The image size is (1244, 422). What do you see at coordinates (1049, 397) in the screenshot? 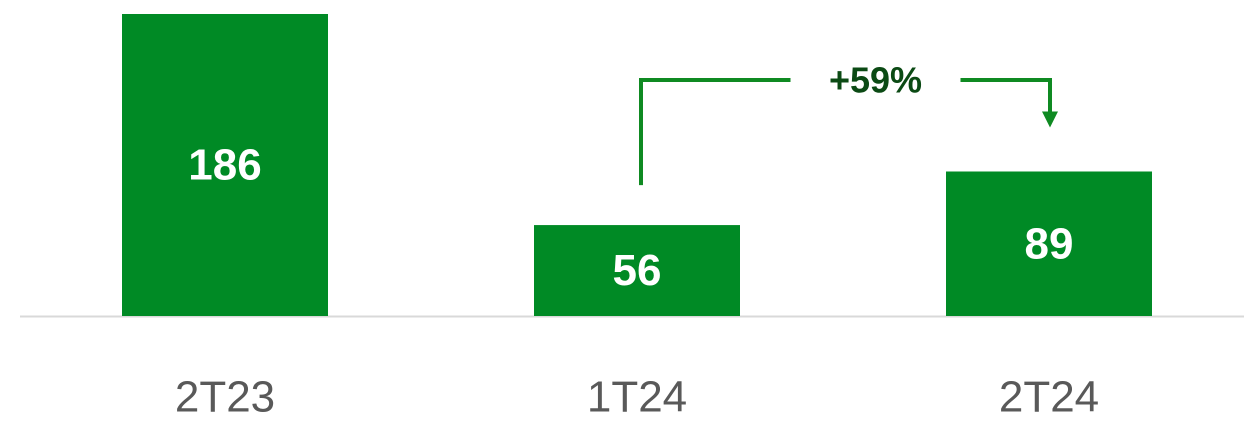
I see `x-tick-label: 2T24` at bounding box center [1049, 397].